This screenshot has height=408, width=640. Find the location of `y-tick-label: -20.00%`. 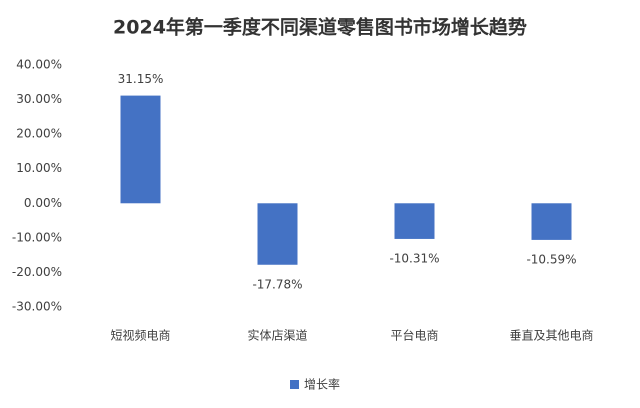

y-tick-label: -20.00% is located at coordinates (37, 272).